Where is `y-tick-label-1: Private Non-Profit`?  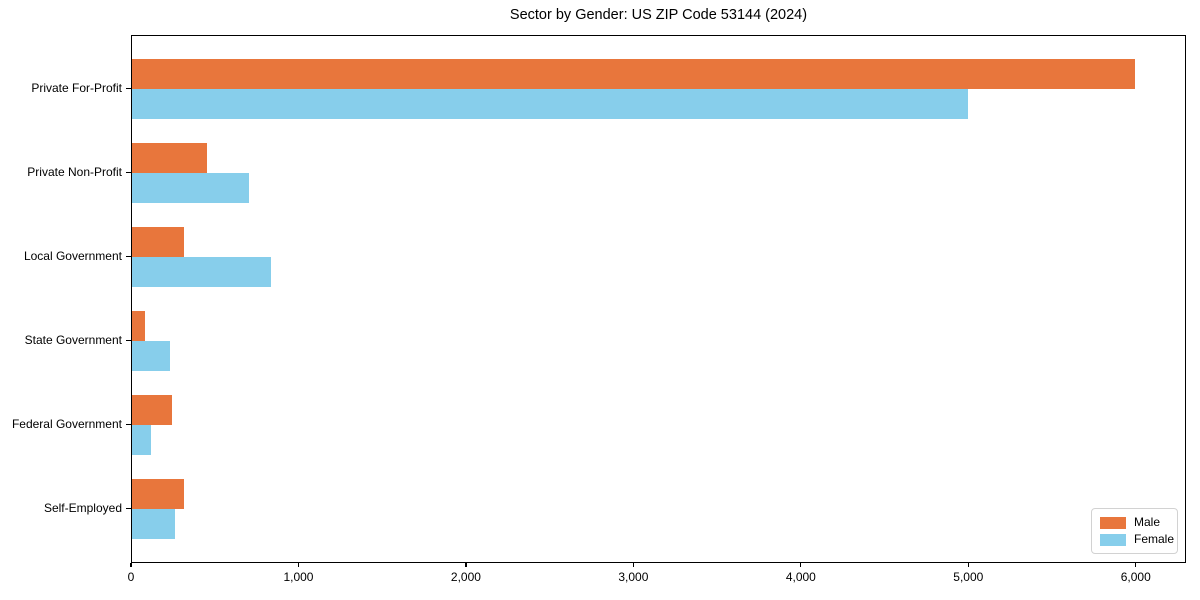 y-tick-label-1: Private Non-Profit is located at coordinates (74, 172).